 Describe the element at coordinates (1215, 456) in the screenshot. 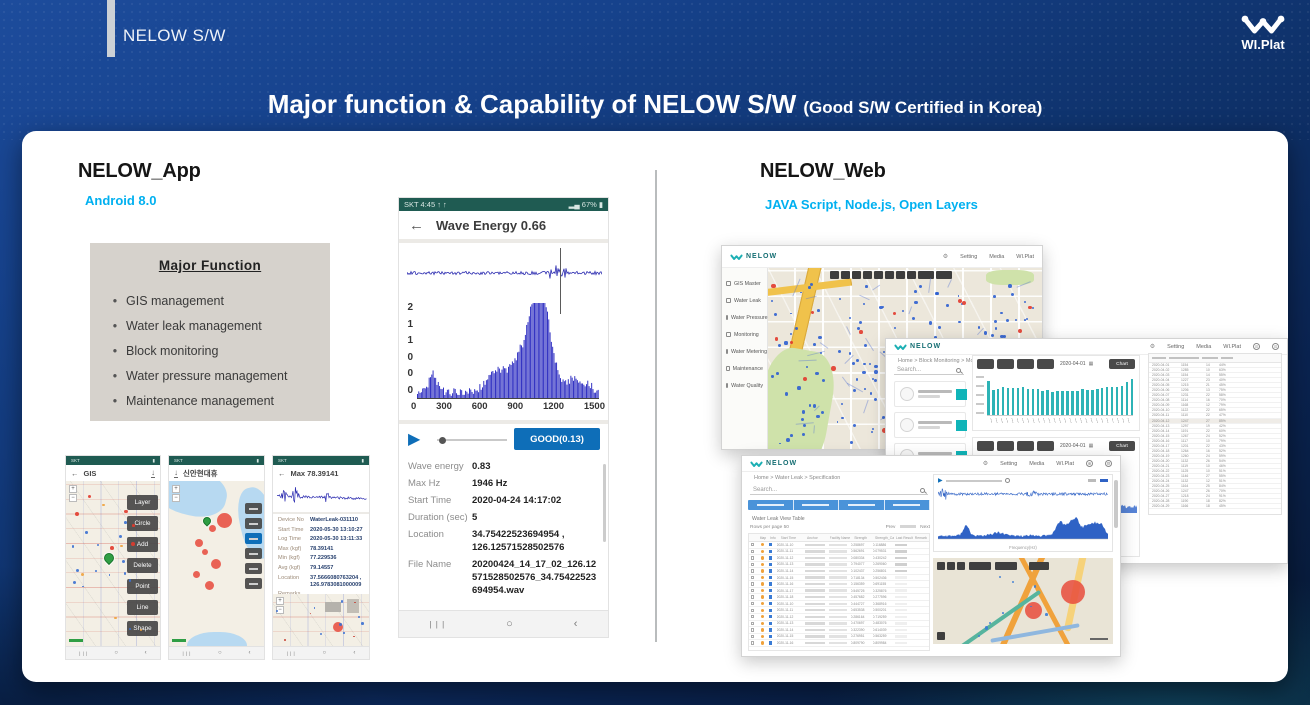

I see `table-row: 2020-04-19 1260 24 59%` at that location.